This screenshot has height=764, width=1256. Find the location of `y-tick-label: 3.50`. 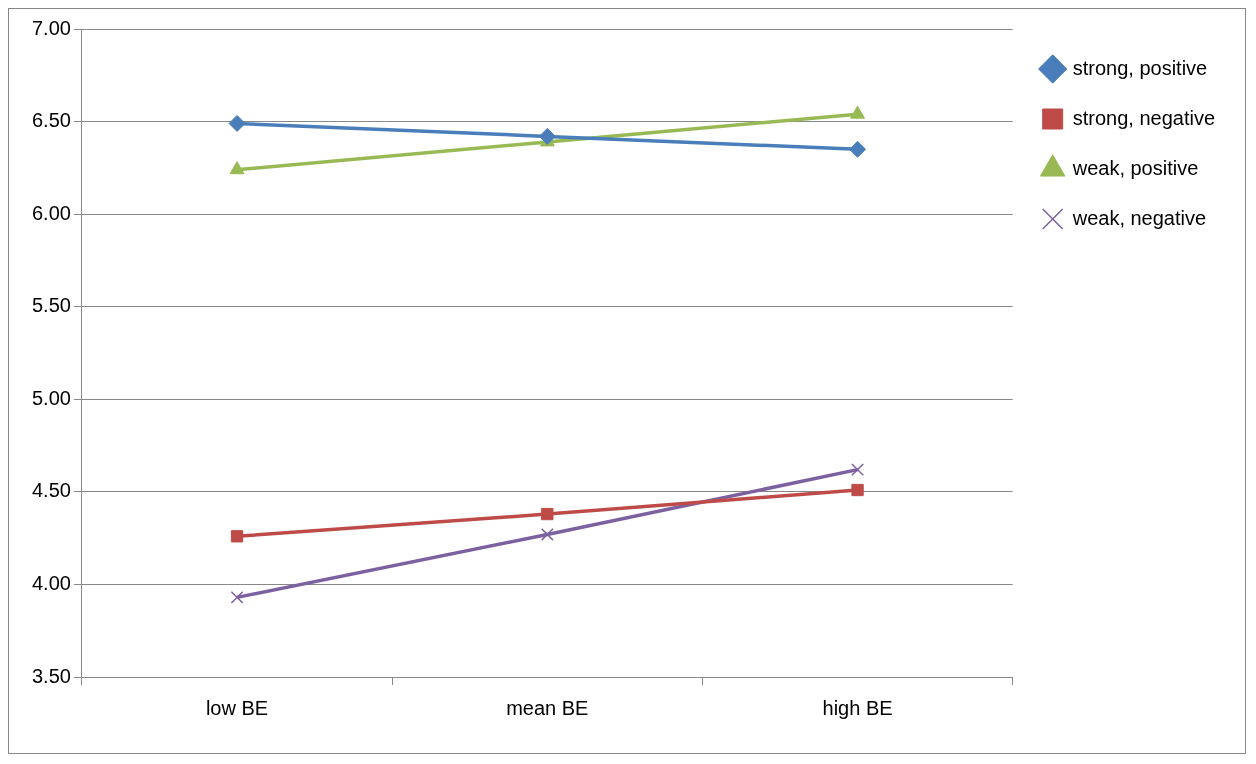

y-tick-label: 3.50 is located at coordinates (51, 675).